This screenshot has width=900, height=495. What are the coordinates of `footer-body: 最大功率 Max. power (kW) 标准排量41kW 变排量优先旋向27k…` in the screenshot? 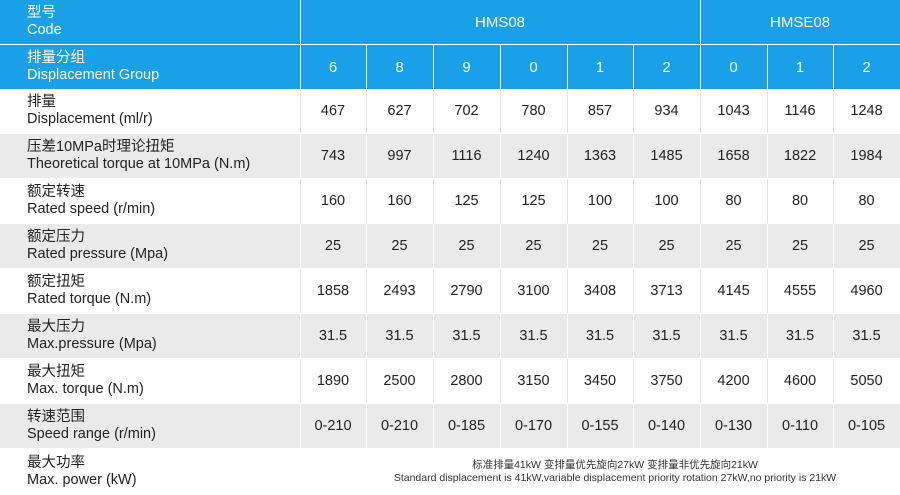 It's located at (450, 472).